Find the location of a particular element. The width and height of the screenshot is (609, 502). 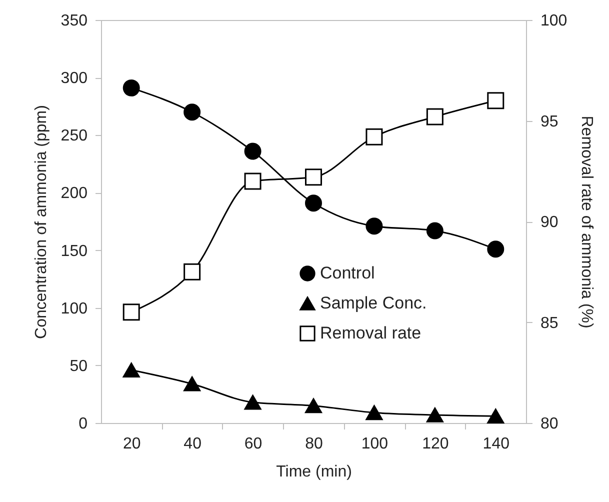

x-tick-label: 20 is located at coordinates (131, 444).